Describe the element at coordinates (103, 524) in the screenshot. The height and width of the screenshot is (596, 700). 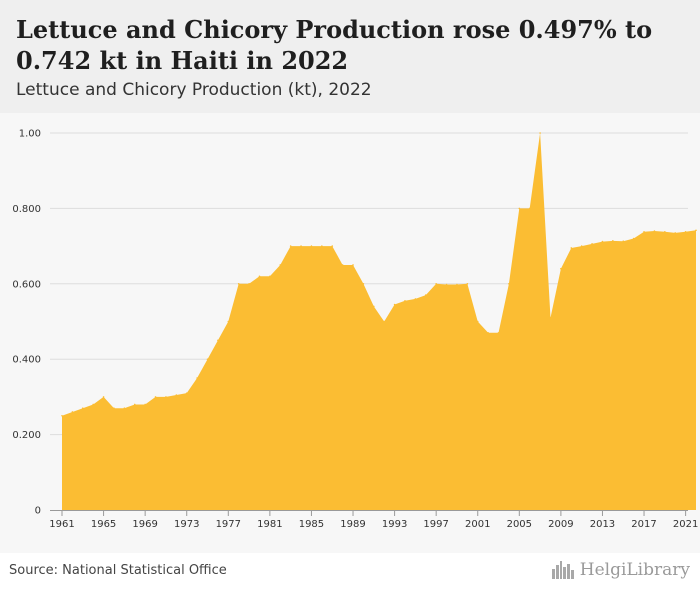
I see `x-tick-label: 1965` at that location.